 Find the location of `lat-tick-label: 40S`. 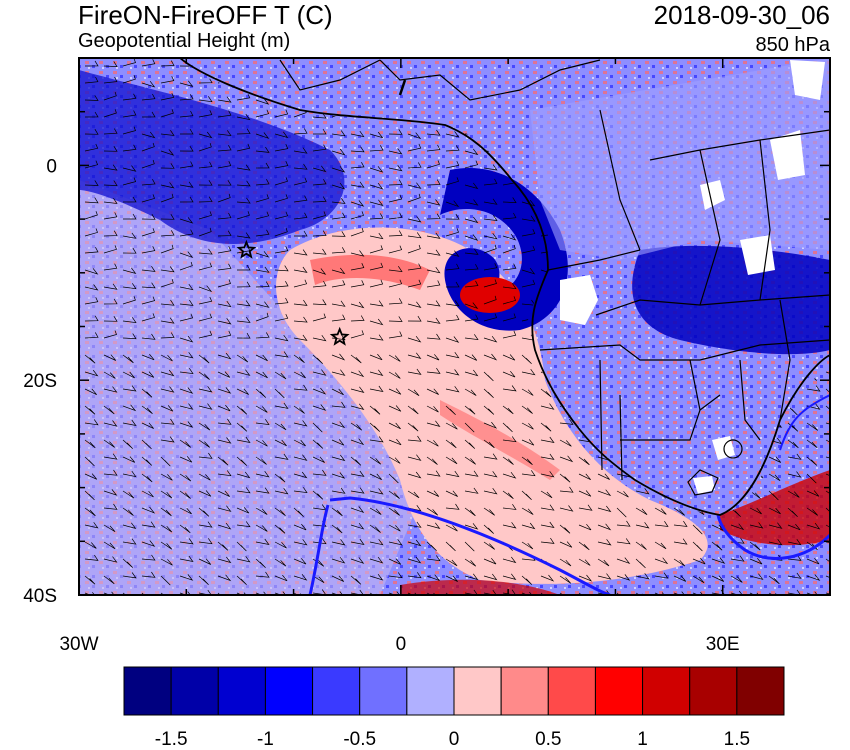

lat-tick-label: 40S is located at coordinates (40, 596).